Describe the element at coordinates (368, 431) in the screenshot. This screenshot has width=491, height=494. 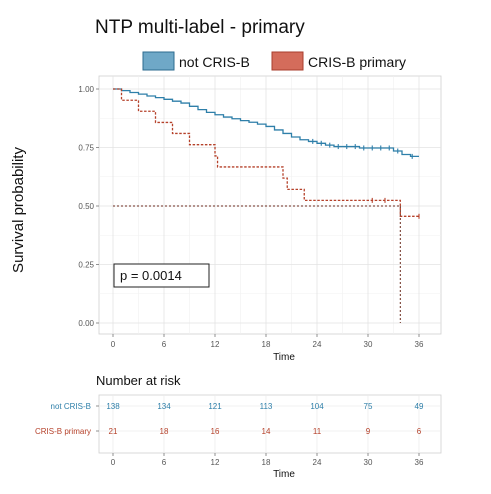
I see `risk-count-cris-b-primary: 9` at that location.